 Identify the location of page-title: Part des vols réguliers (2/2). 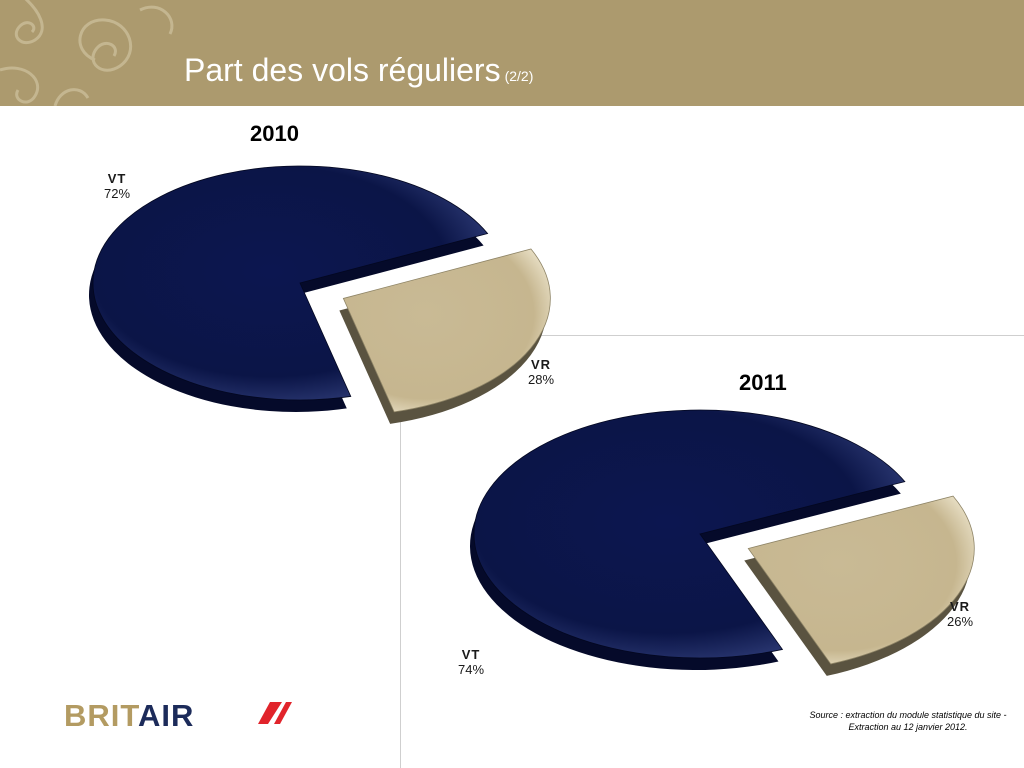
(358, 70).